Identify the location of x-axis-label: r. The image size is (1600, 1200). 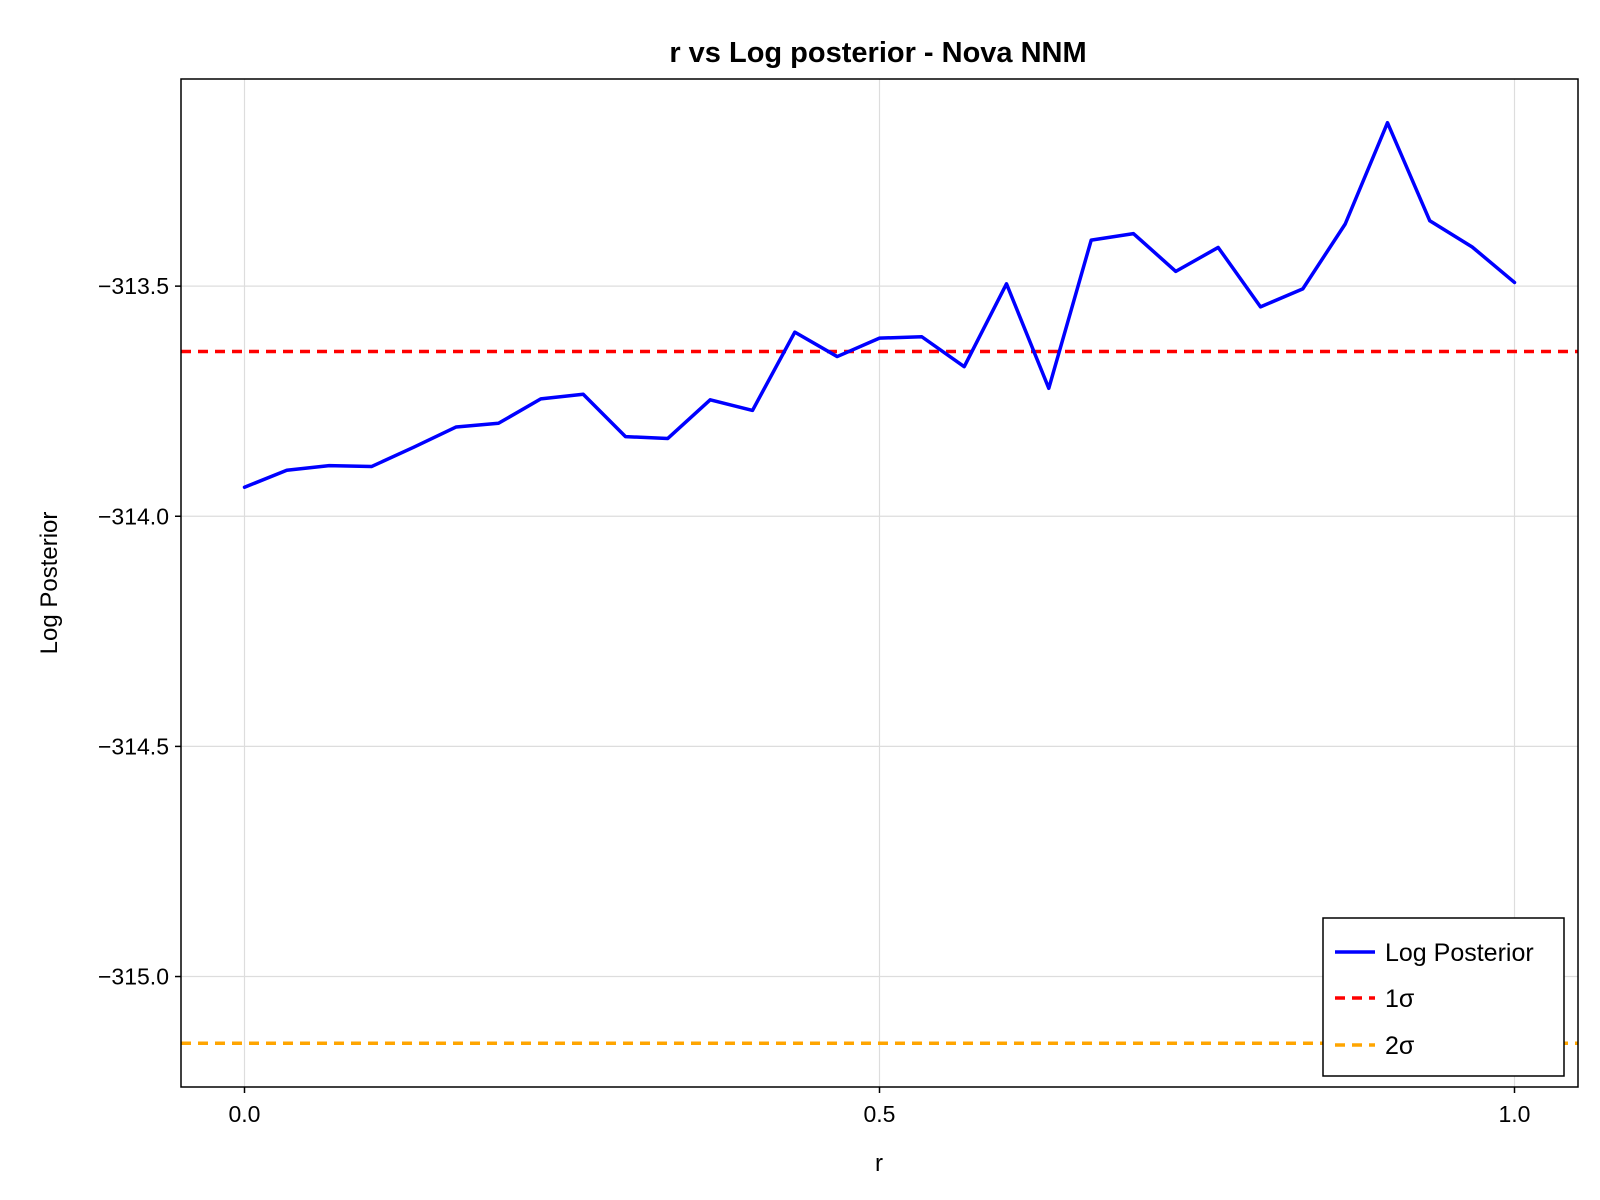
(879, 1163).